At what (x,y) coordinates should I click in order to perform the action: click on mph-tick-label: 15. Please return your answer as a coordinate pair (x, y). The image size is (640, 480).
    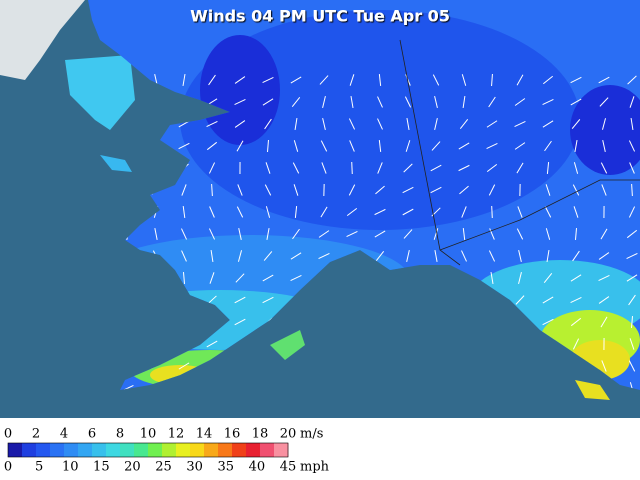
    Looking at the image, I should click on (101, 467).